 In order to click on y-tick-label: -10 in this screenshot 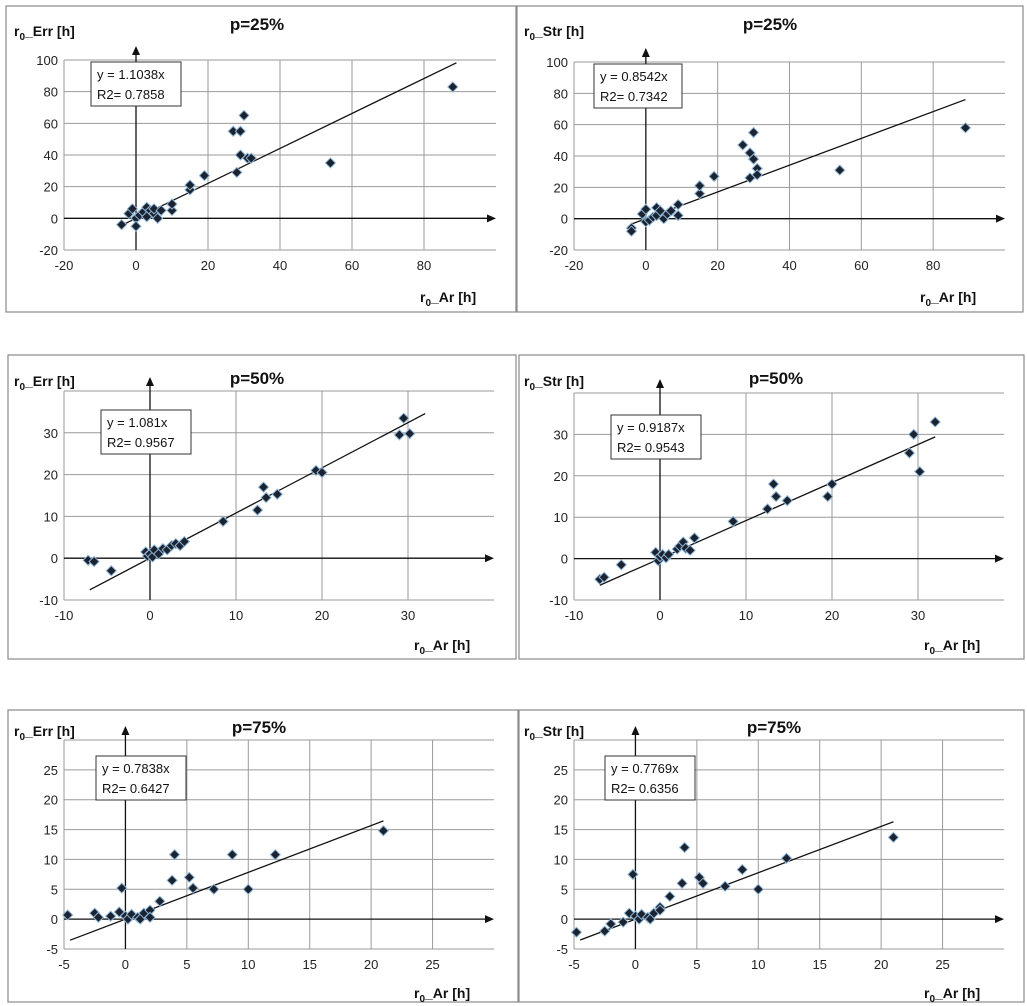, I will do `click(48, 600)`.